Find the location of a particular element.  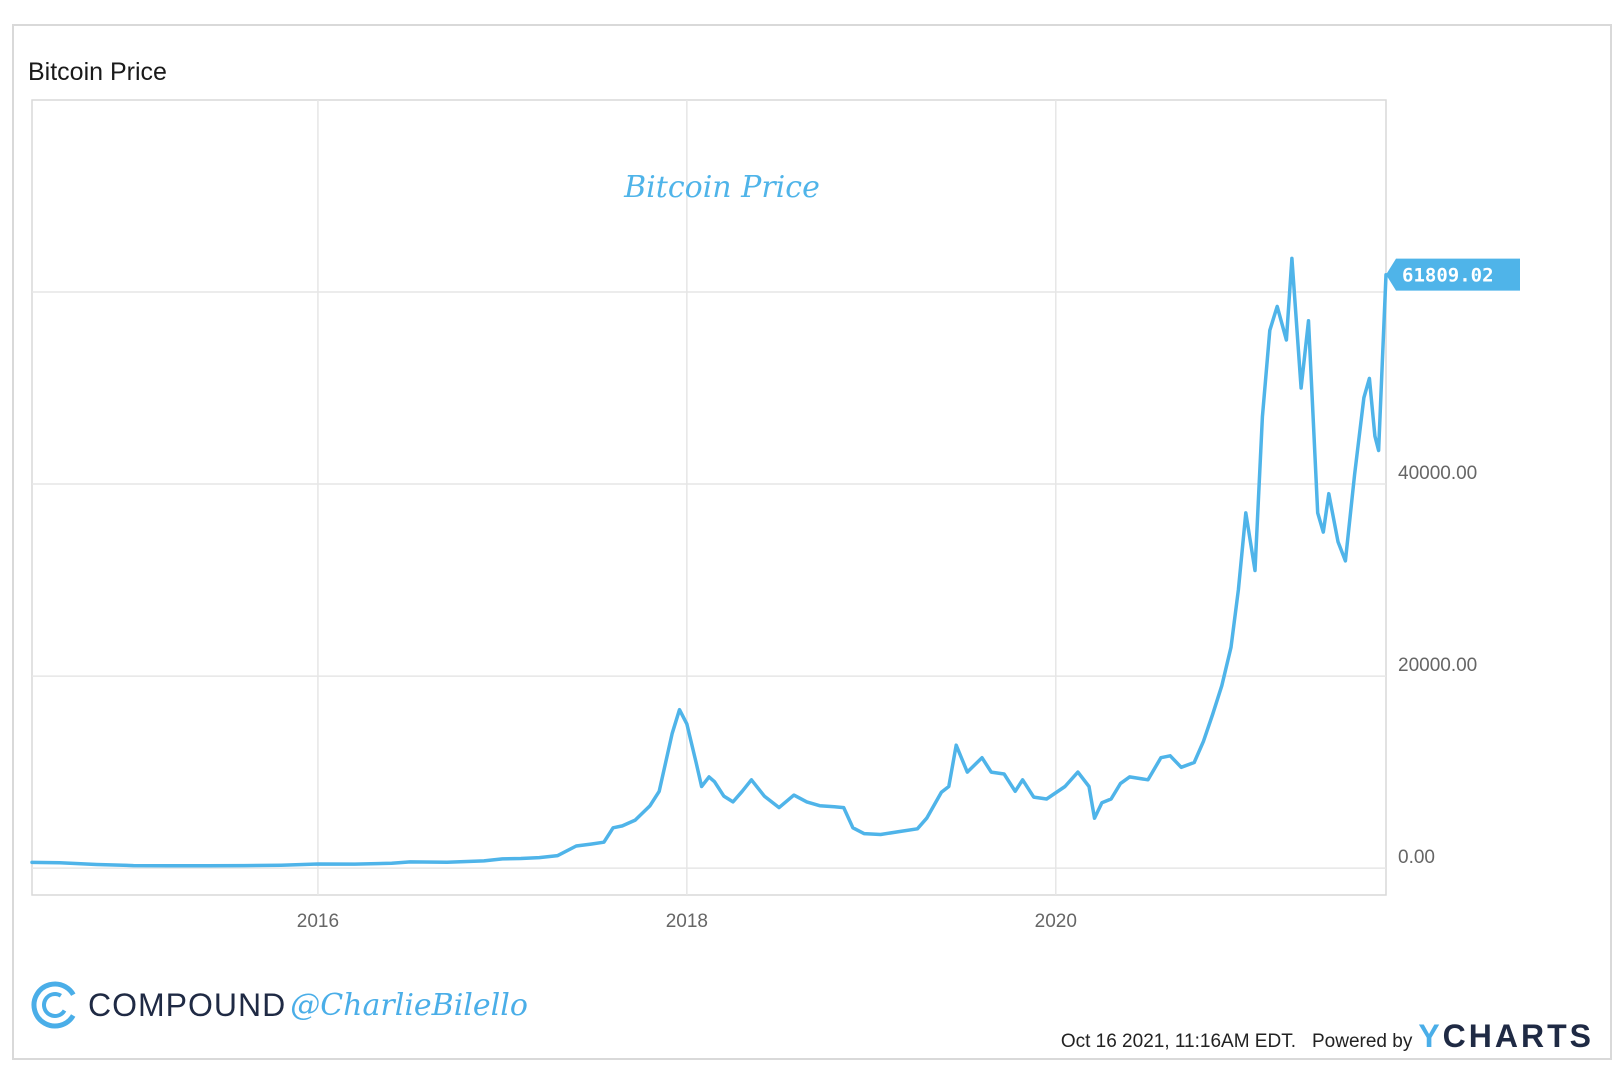

timestamp: Oct 16 2021, 11:16AM EDT. is located at coordinates (1178, 1041).